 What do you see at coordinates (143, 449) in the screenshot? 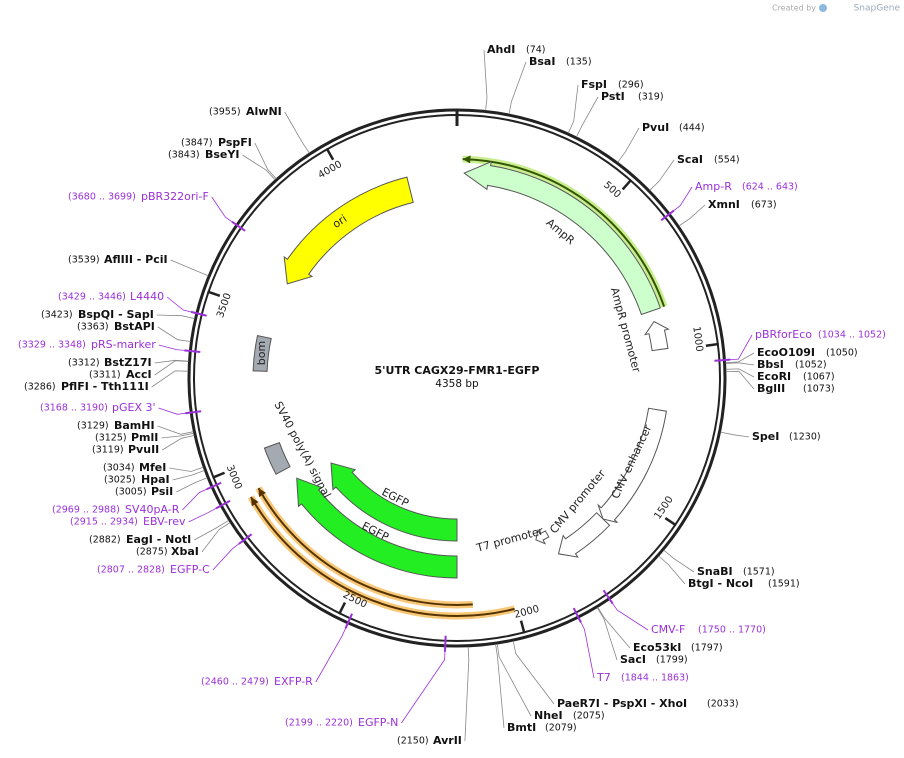
I see `enzyme-name: PvuII` at bounding box center [143, 449].